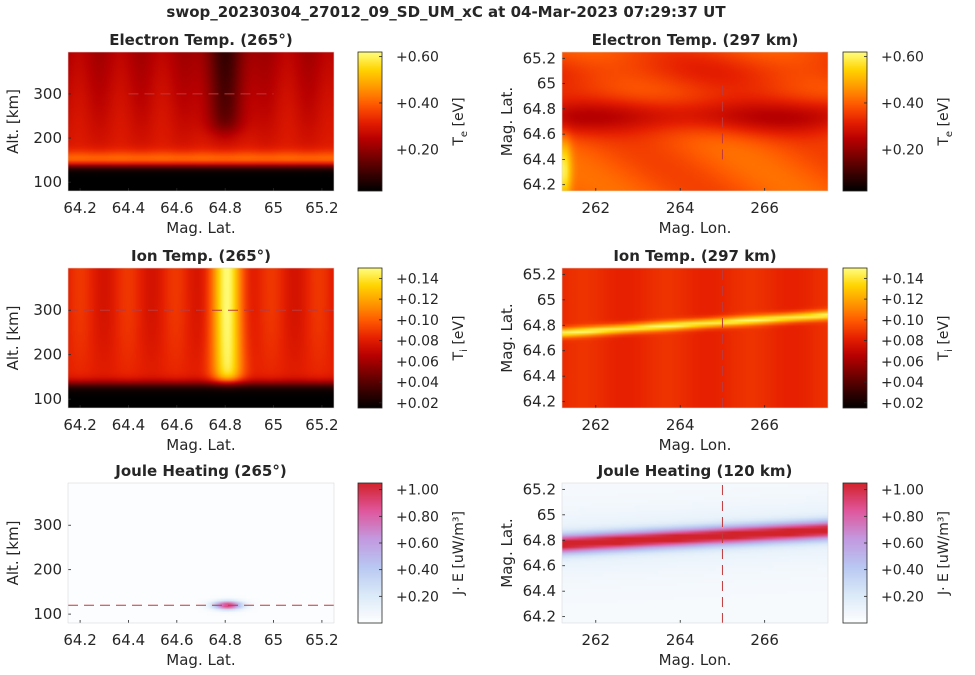  What do you see at coordinates (897, 553) in the screenshot?
I see `colorbar-jh-lon: +0.20 +0.40 +0.60 +0.80 +1.00 J· E [uW/m³]` at bounding box center [897, 553].